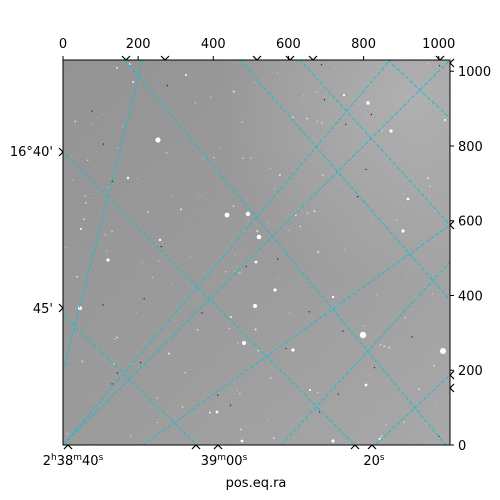  I want to click on ra-label-3: 20s, so click(374, 461).